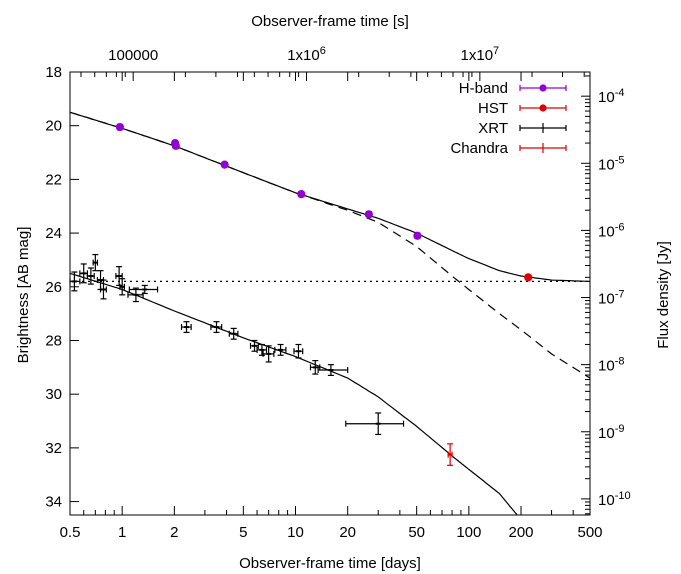 This screenshot has width=681, height=574. What do you see at coordinates (53, 287) in the screenshot?
I see `y-tick-label: 26` at bounding box center [53, 287].